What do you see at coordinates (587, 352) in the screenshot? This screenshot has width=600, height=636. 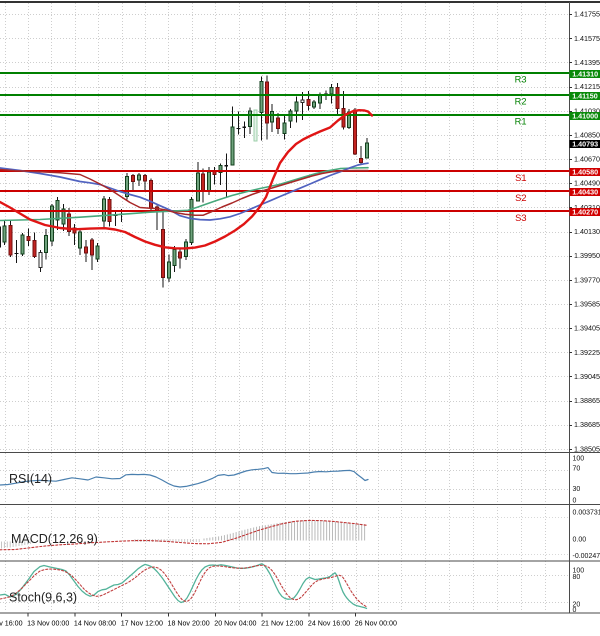 I see `svg-text: 1.39225` at bounding box center [587, 352].